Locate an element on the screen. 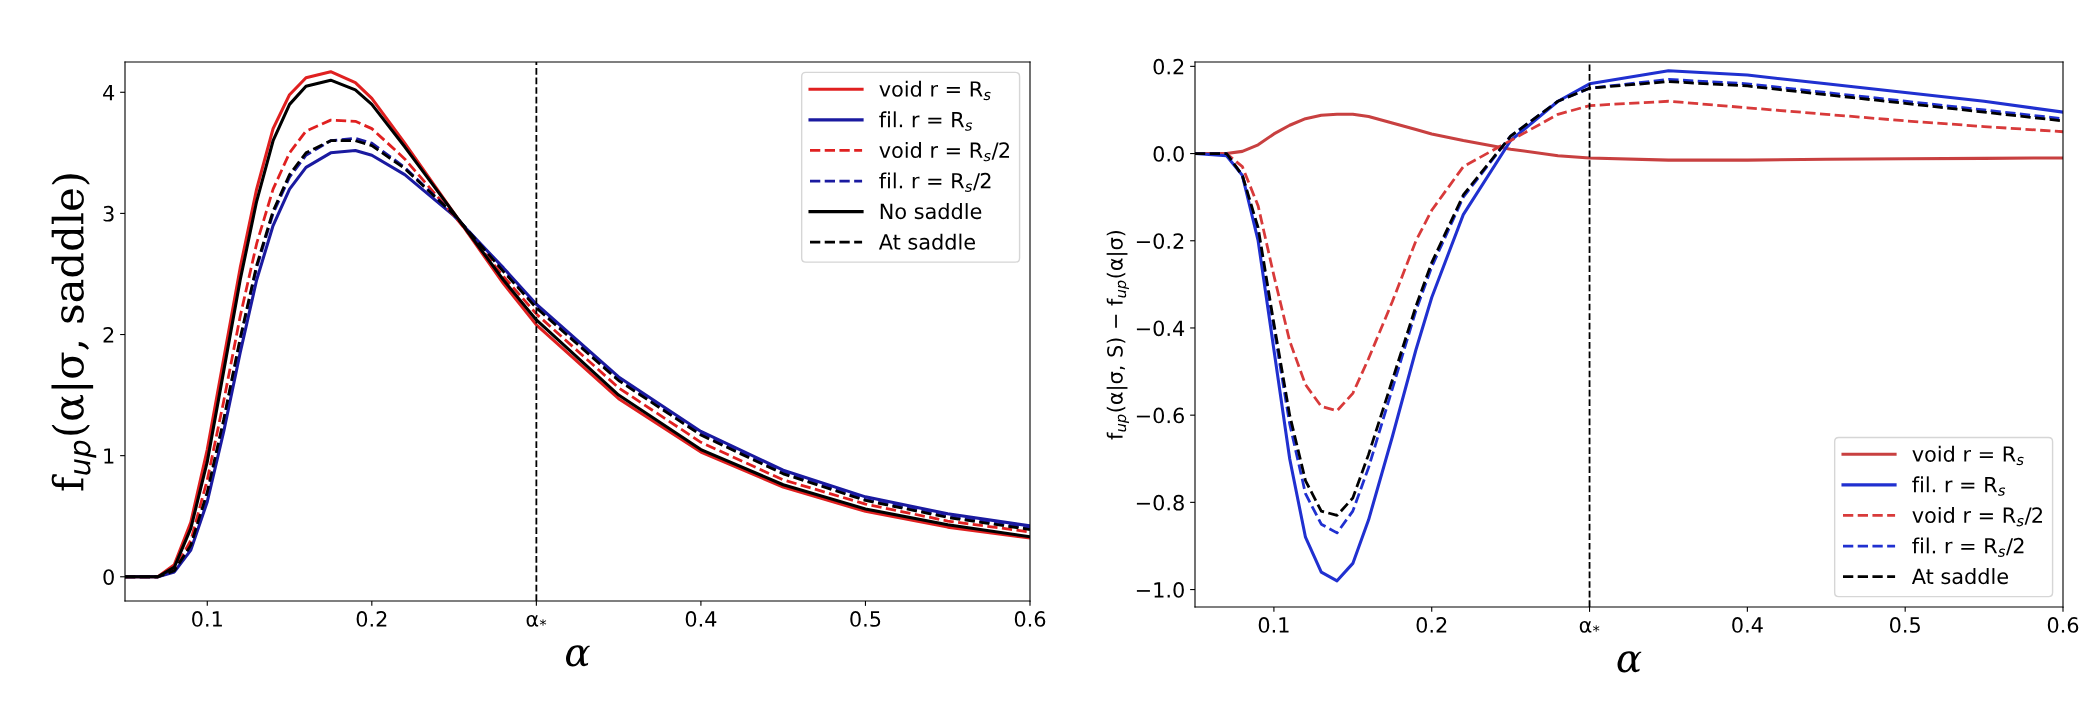 This screenshot has width=2093, height=712. y-tick-label: −0.4 is located at coordinates (1160, 328).